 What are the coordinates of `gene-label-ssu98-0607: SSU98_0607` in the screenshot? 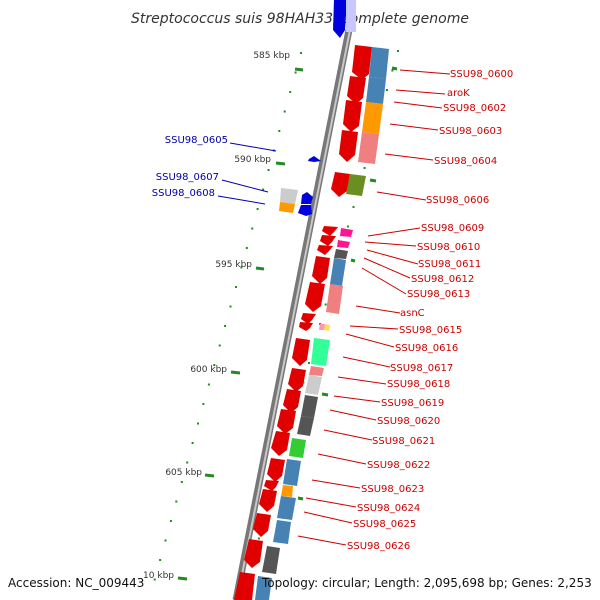 It's located at (187, 177).